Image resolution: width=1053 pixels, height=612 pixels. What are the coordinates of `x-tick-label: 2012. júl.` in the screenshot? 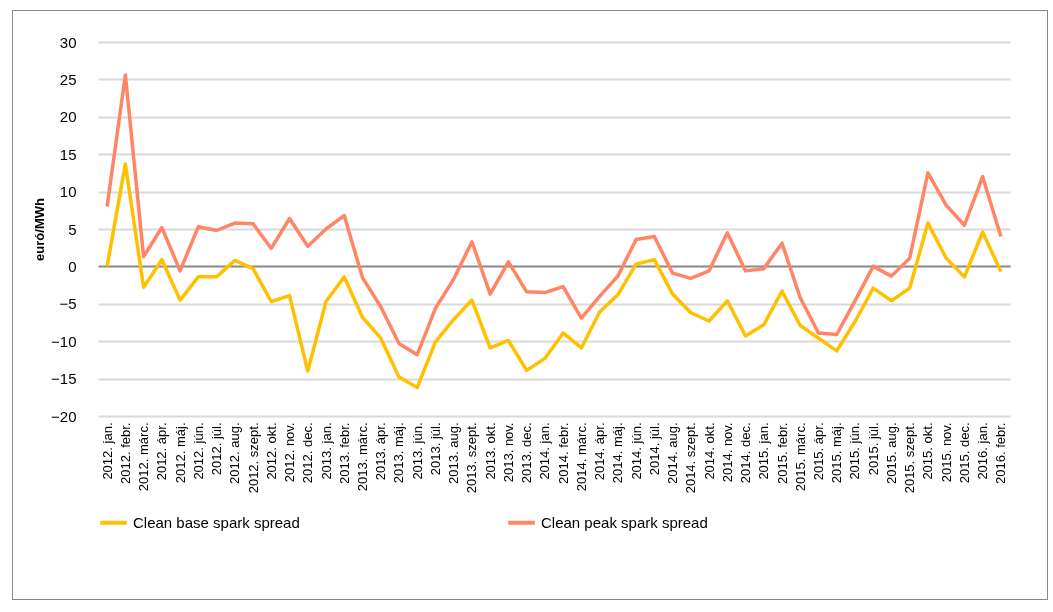 It's located at (217, 449).